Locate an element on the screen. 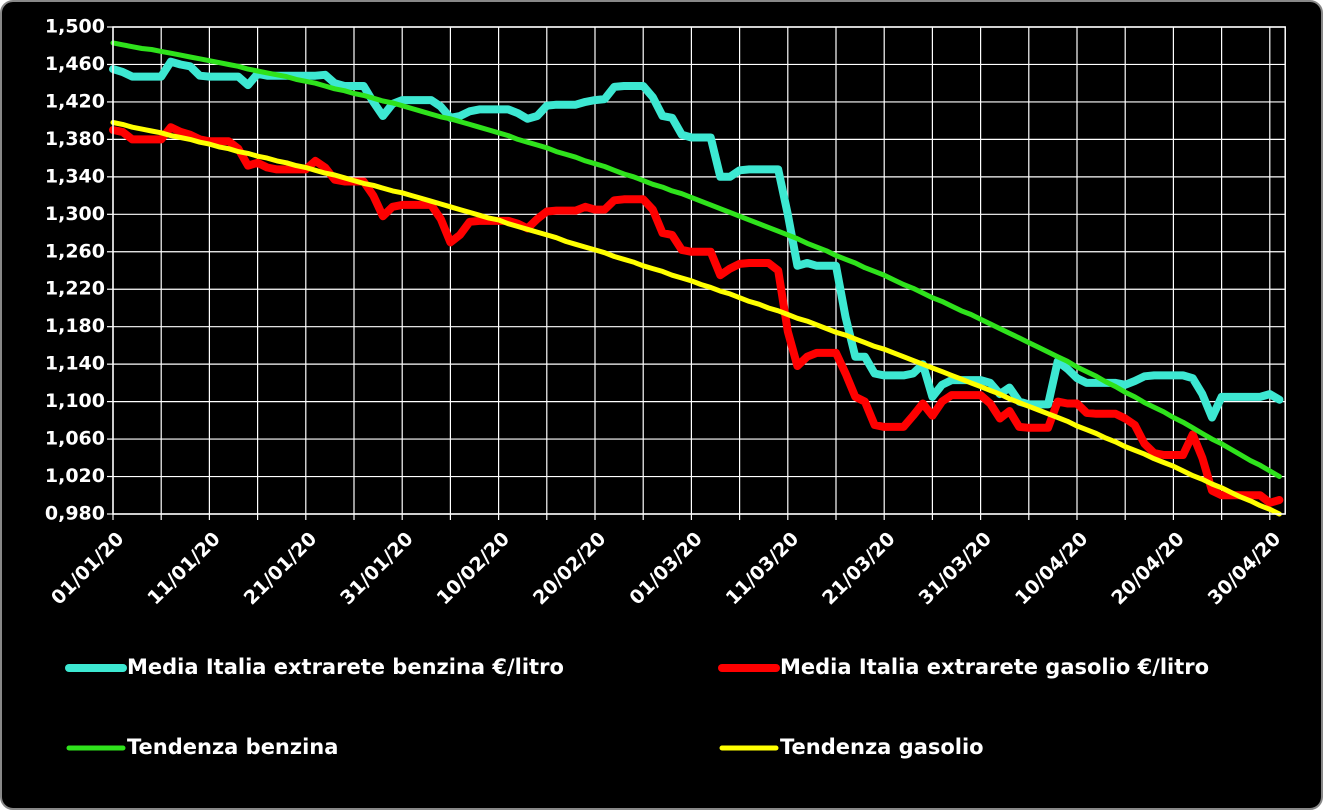  y-tick-label: 1,340 is located at coordinates (75, 176).